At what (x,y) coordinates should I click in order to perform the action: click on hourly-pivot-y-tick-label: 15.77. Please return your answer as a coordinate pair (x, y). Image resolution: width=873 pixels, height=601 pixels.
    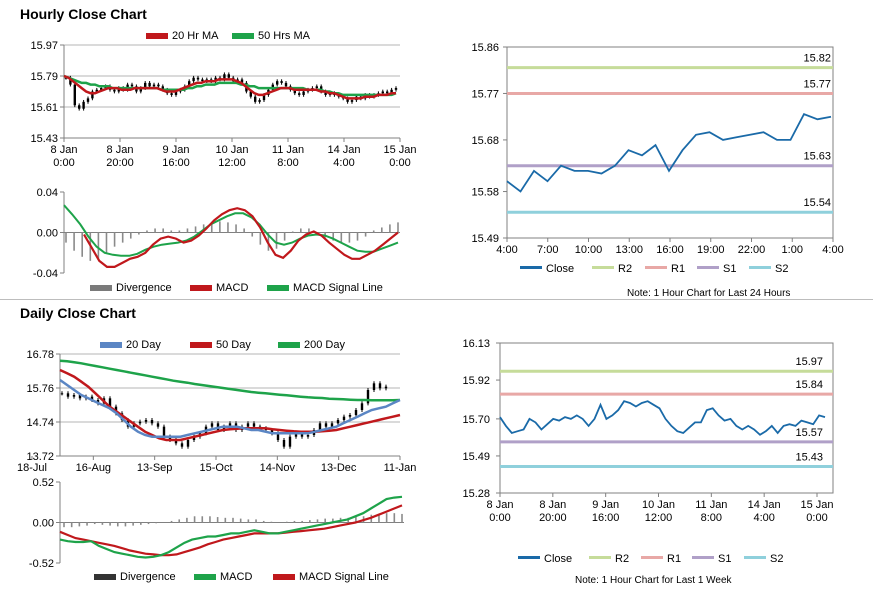
    Looking at the image, I should click on (485, 94).